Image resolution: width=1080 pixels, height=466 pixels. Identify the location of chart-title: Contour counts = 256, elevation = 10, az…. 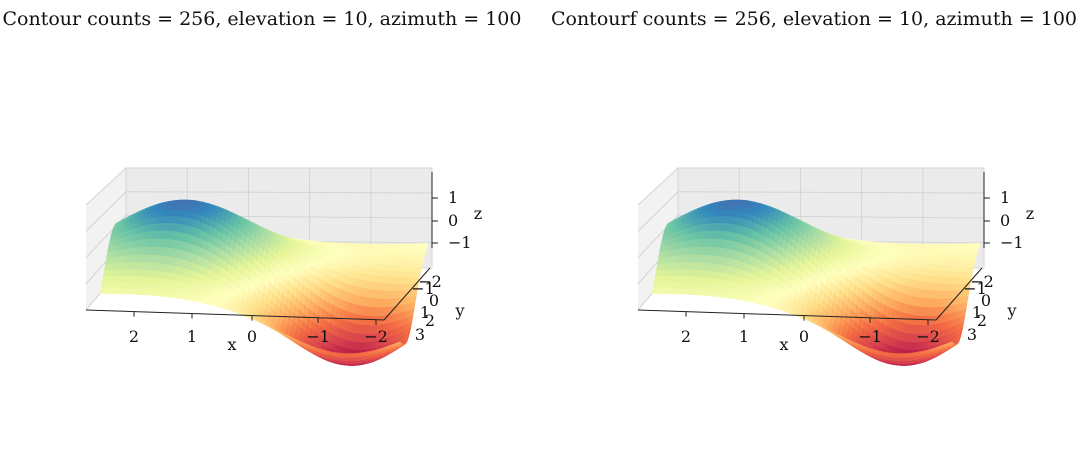
(261, 19).